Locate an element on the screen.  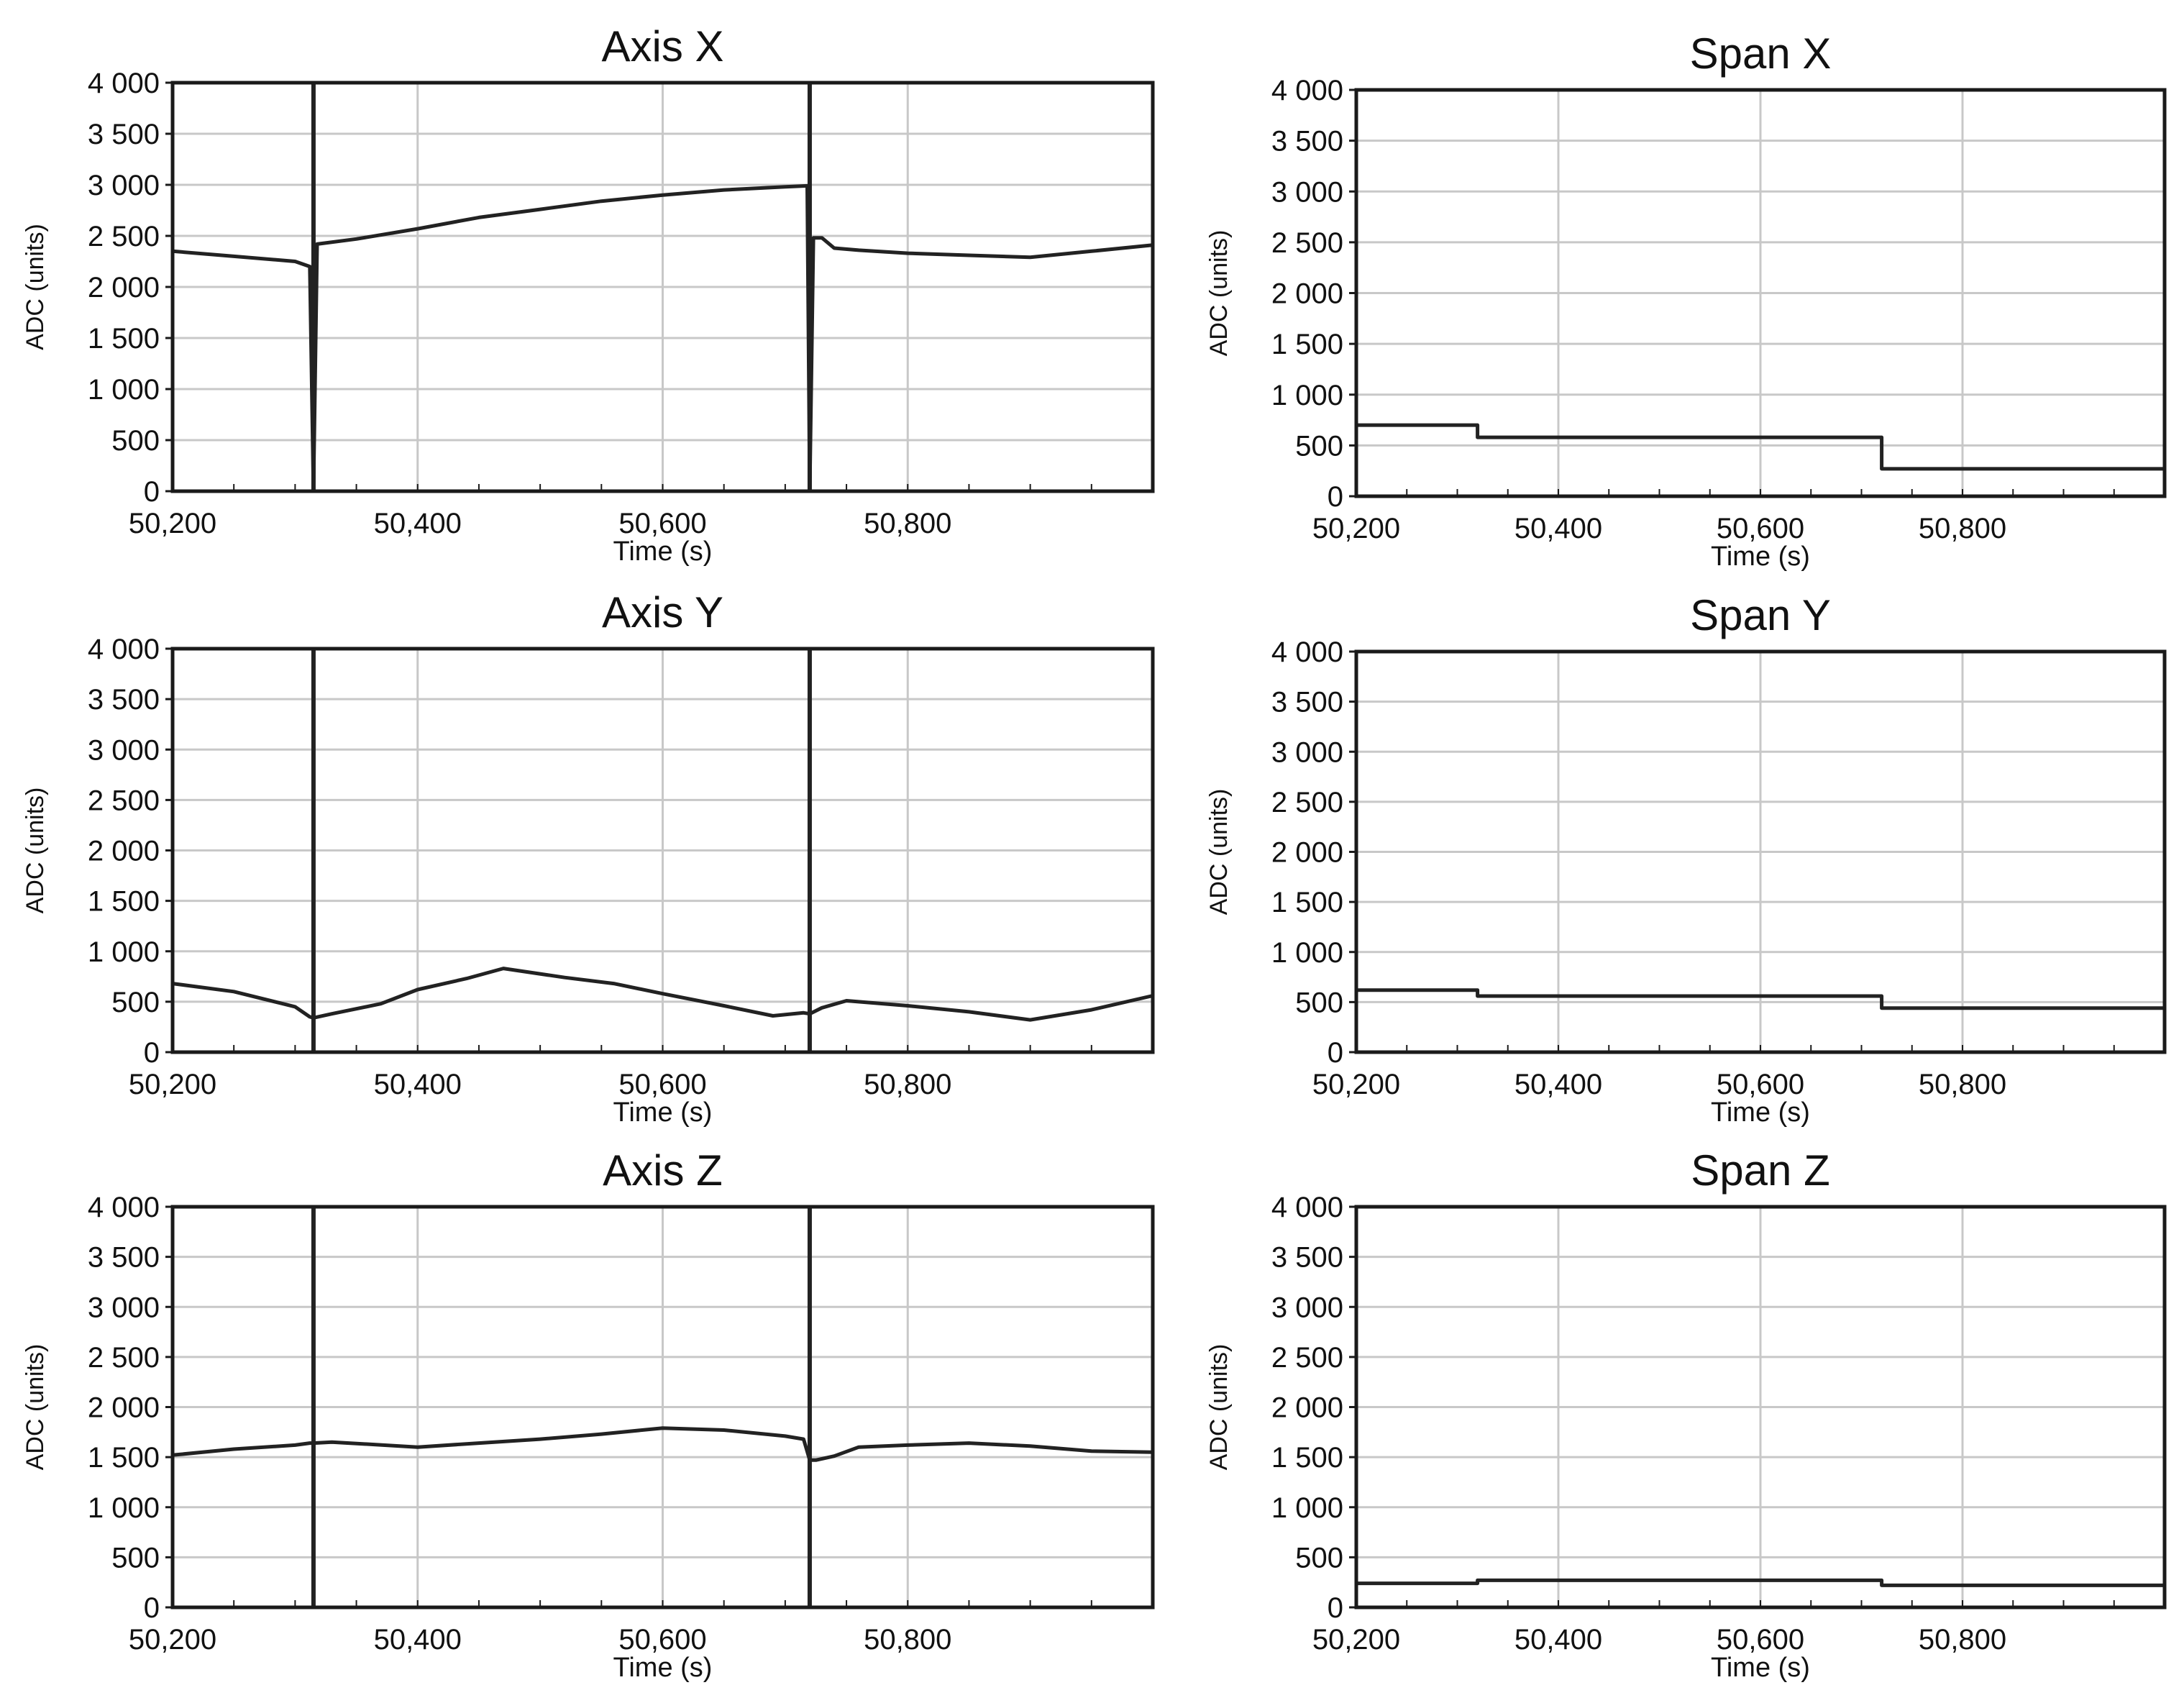
series-line-span-y is located at coordinates (1761, 999).